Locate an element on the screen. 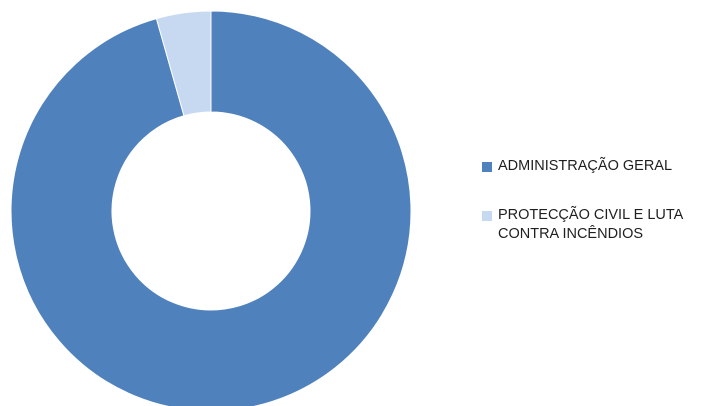  legend-label-proteccao-civil-line-2: CONTRA INCÊNDIOS is located at coordinates (571, 234).